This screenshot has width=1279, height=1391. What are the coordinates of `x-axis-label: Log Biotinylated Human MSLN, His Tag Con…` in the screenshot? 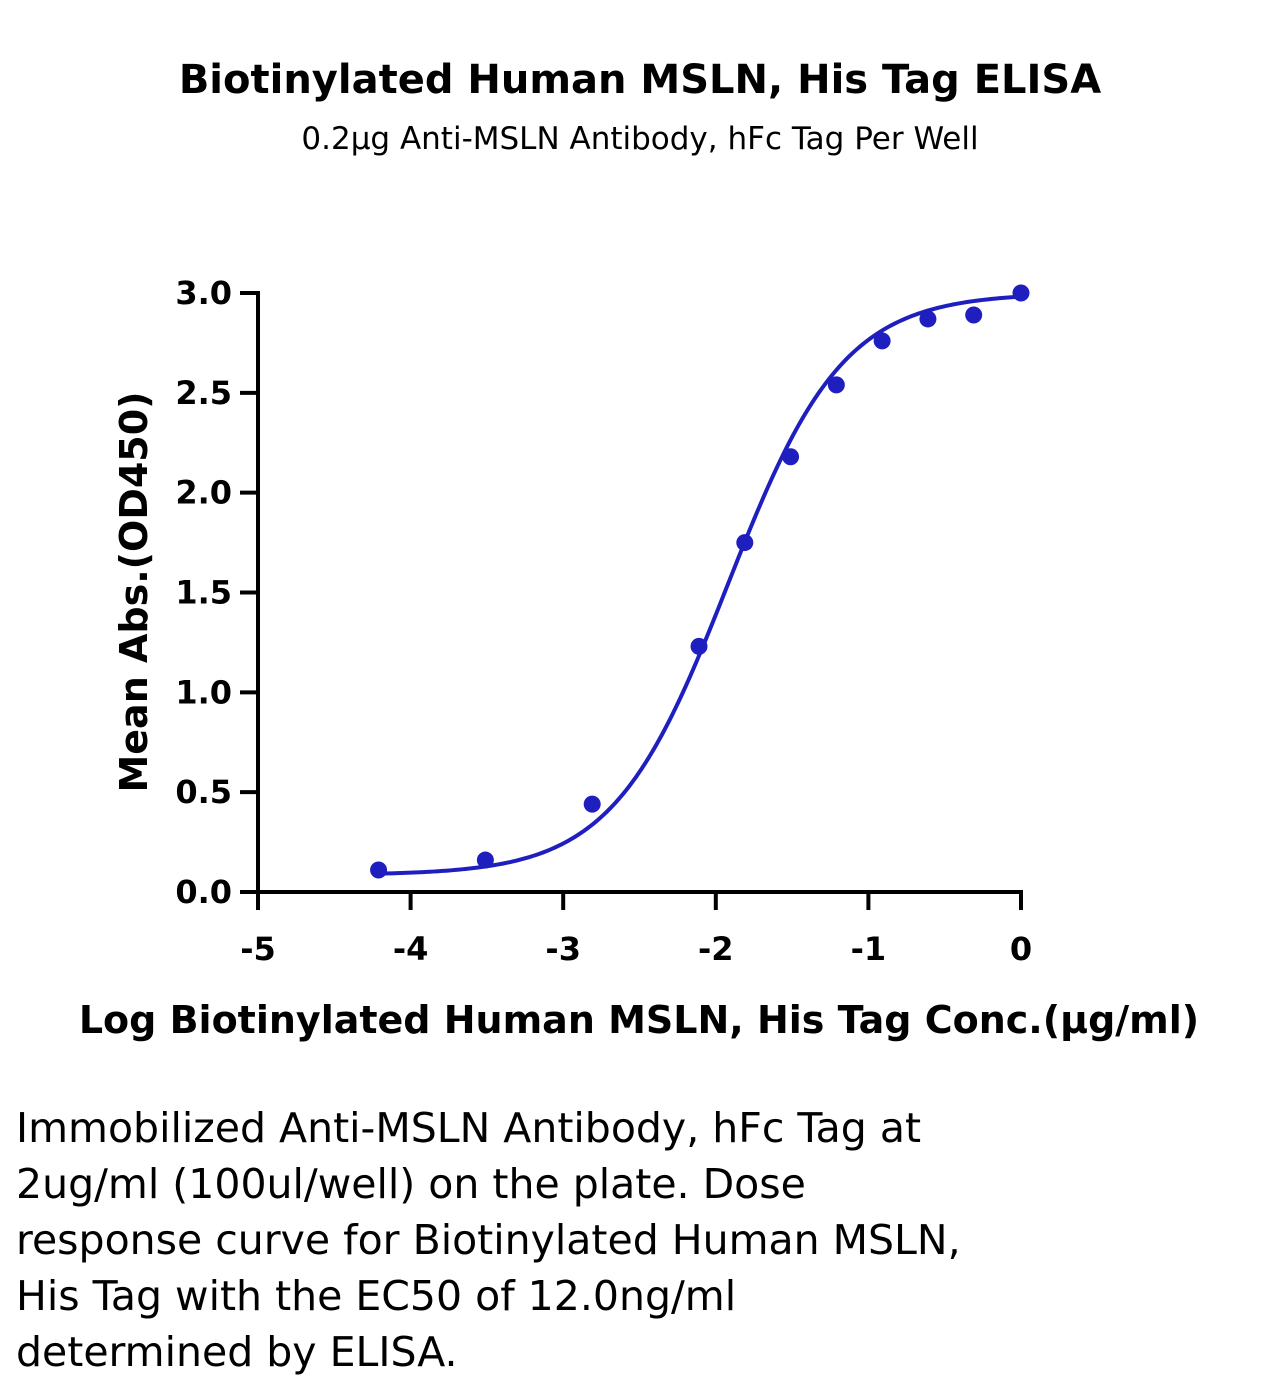 It's located at (639, 1020).